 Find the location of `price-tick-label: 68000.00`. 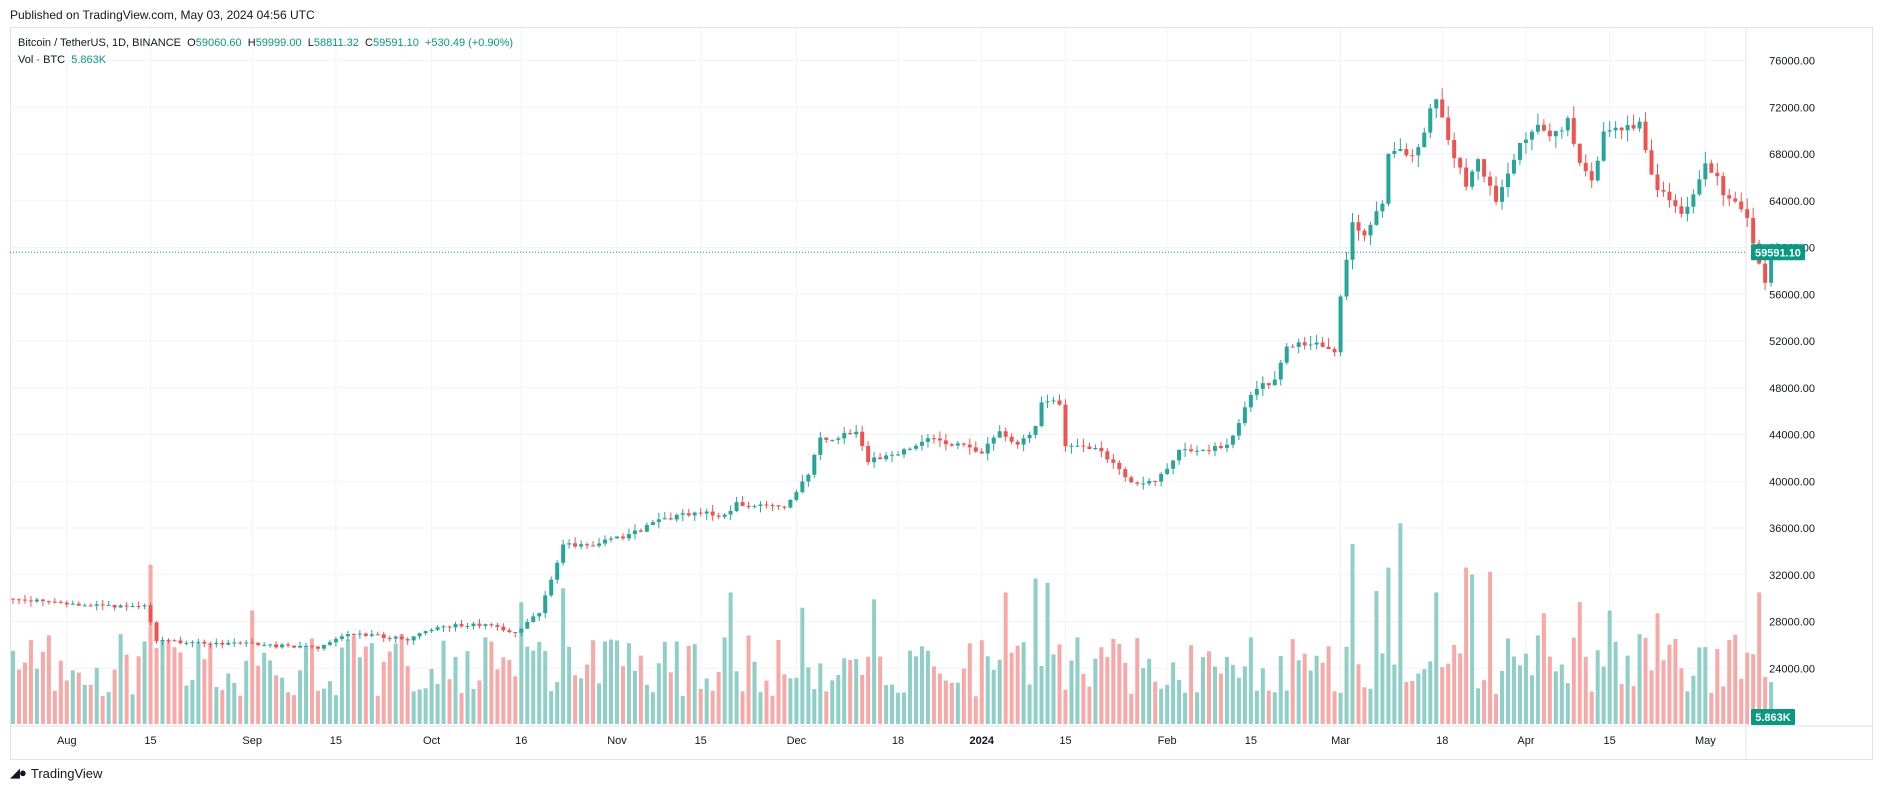

price-tick-label: 68000.00 is located at coordinates (1792, 155).